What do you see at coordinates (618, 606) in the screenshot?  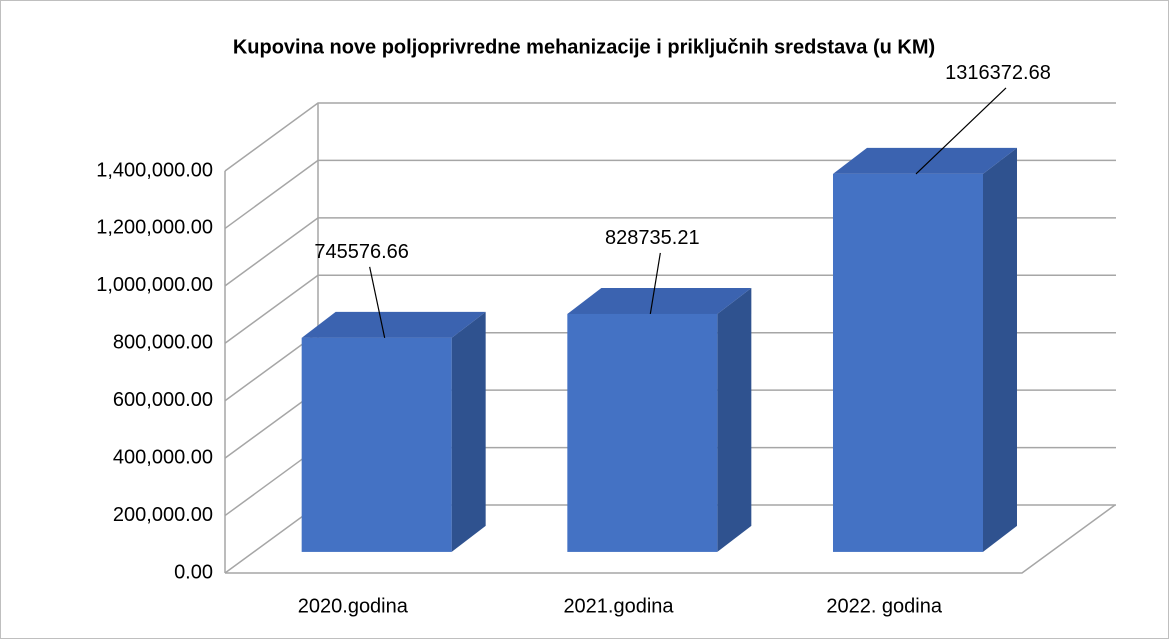 I see `x-tick-label: 2021.godina` at bounding box center [618, 606].